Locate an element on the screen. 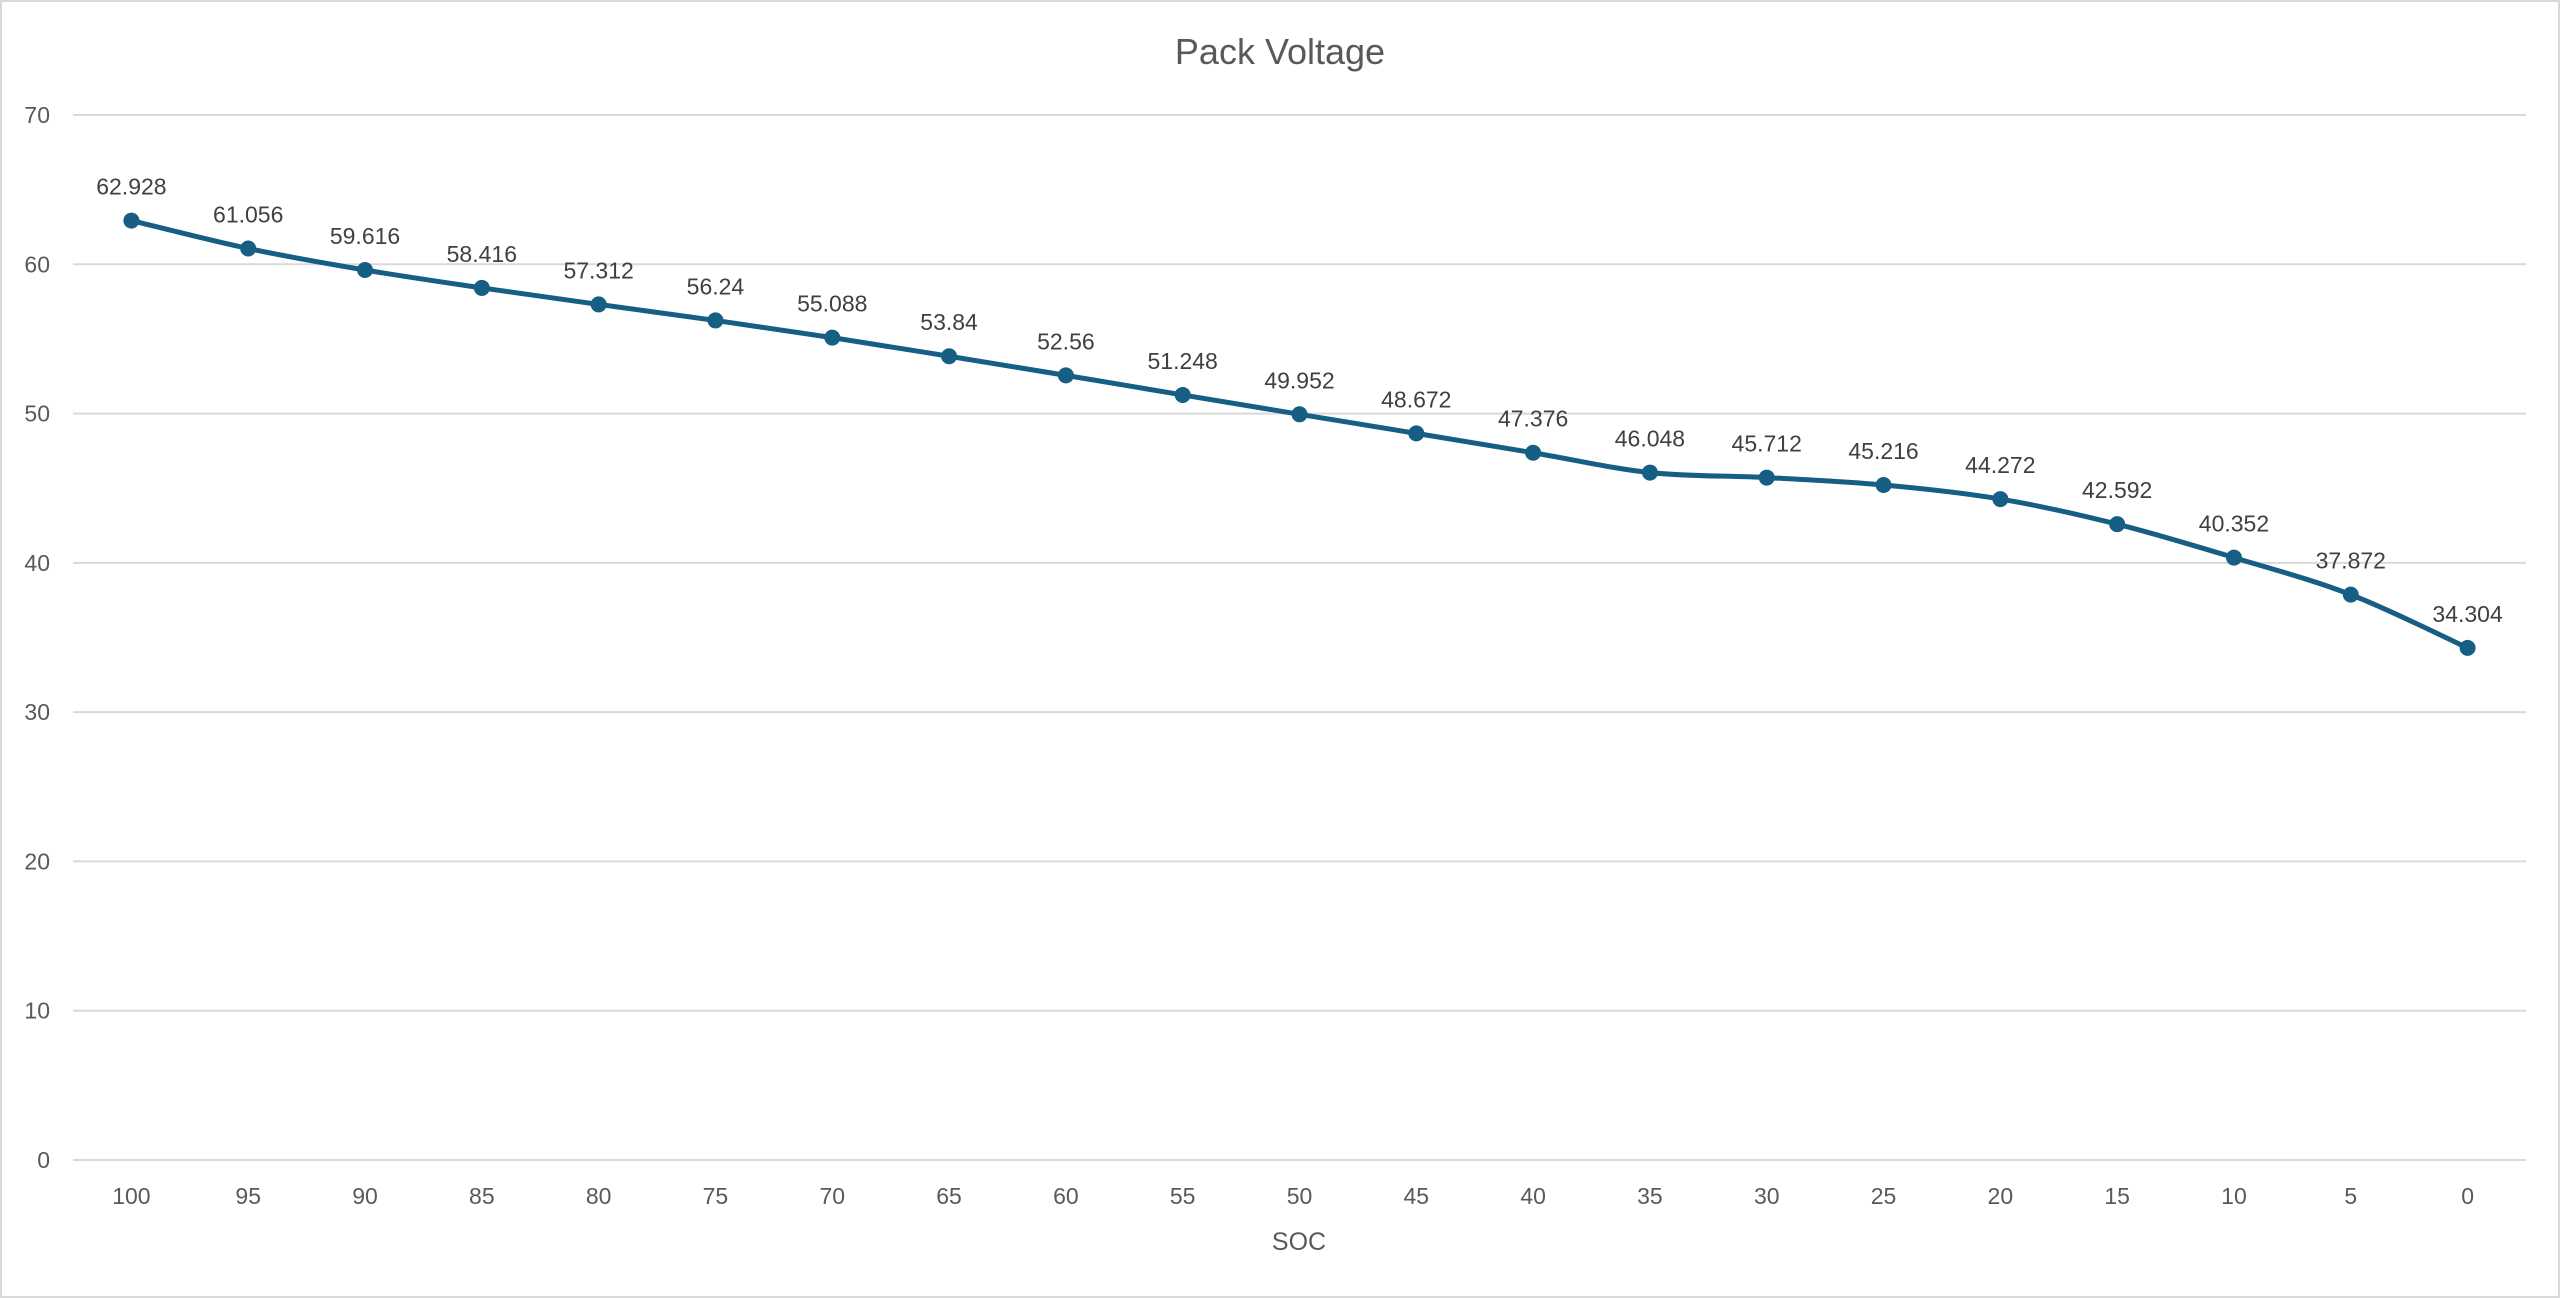 The image size is (2560, 1298). data-label: 62.928 is located at coordinates (131, 187).